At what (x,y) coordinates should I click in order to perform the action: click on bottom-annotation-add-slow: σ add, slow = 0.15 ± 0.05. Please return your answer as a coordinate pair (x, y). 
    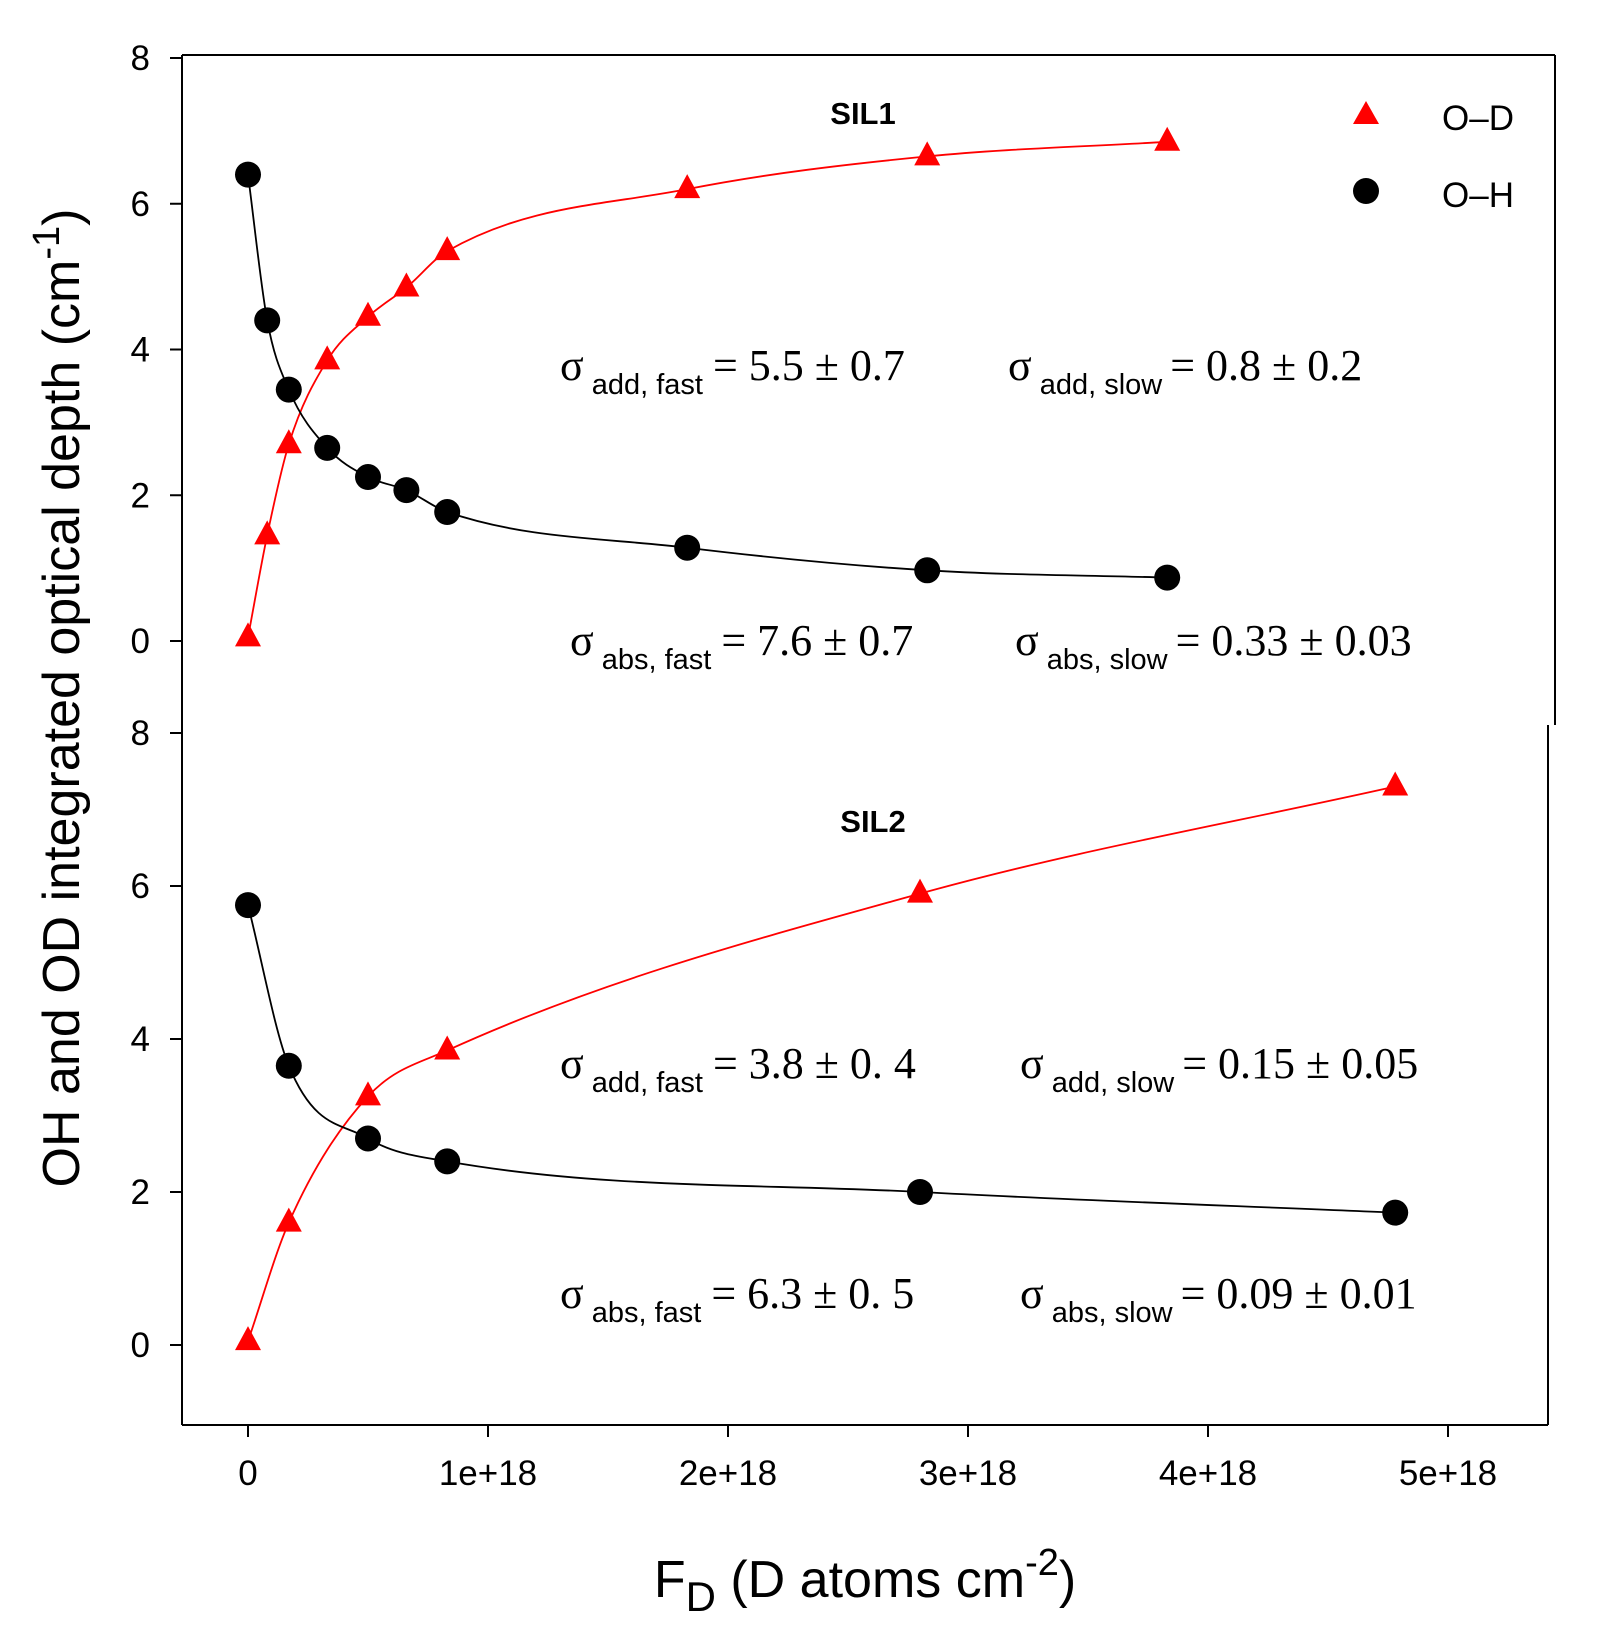
    Looking at the image, I should click on (1219, 1069).